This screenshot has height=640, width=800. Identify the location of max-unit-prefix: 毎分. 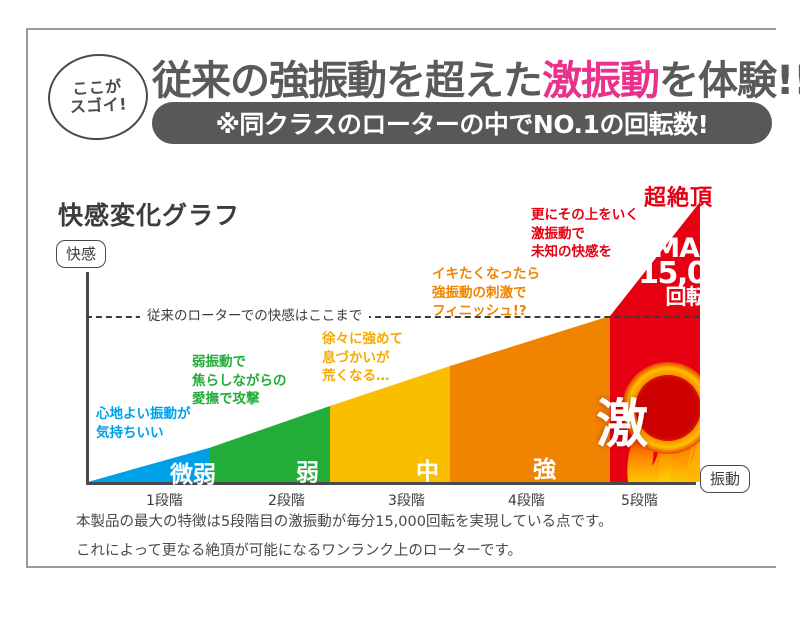
(632, 273).